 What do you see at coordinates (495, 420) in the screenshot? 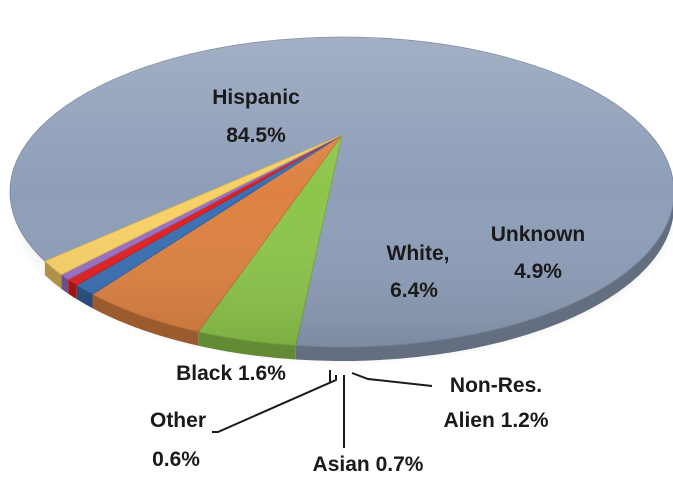
I see `label-nonres-line2: Alien 1.2%` at bounding box center [495, 420].